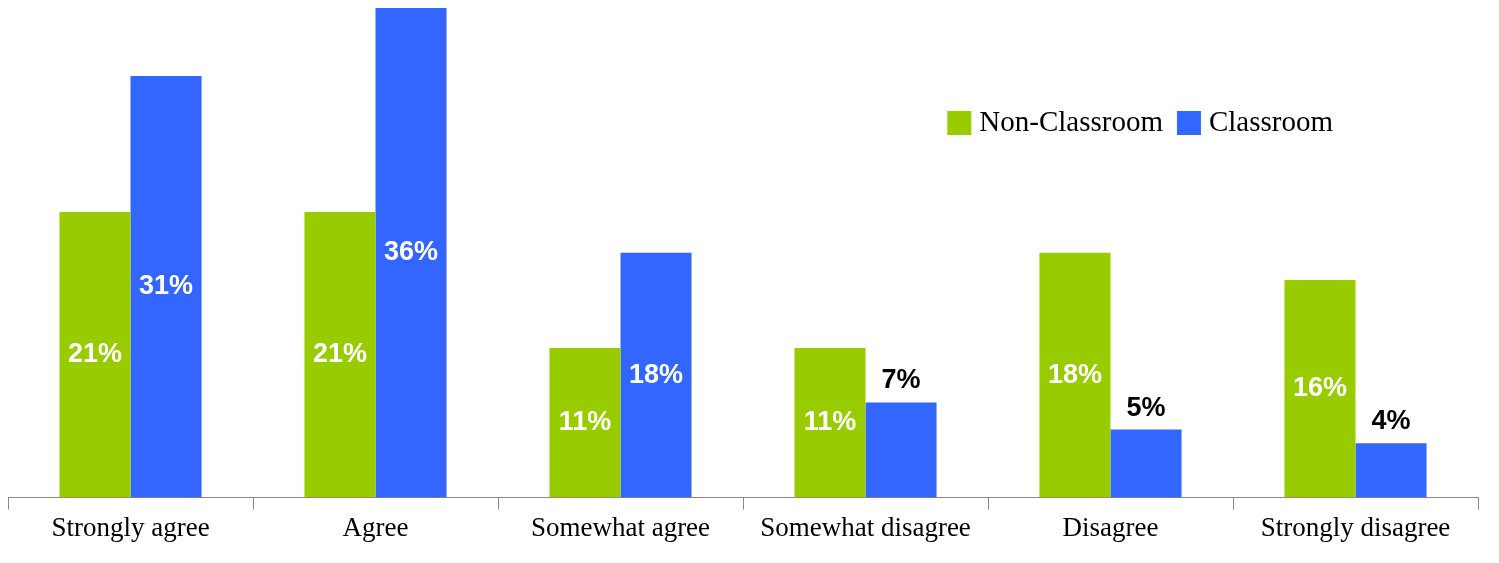 Image resolution: width=1499 pixels, height=563 pixels. What do you see at coordinates (1146, 406) in the screenshot?
I see `data-label: 5%` at bounding box center [1146, 406].